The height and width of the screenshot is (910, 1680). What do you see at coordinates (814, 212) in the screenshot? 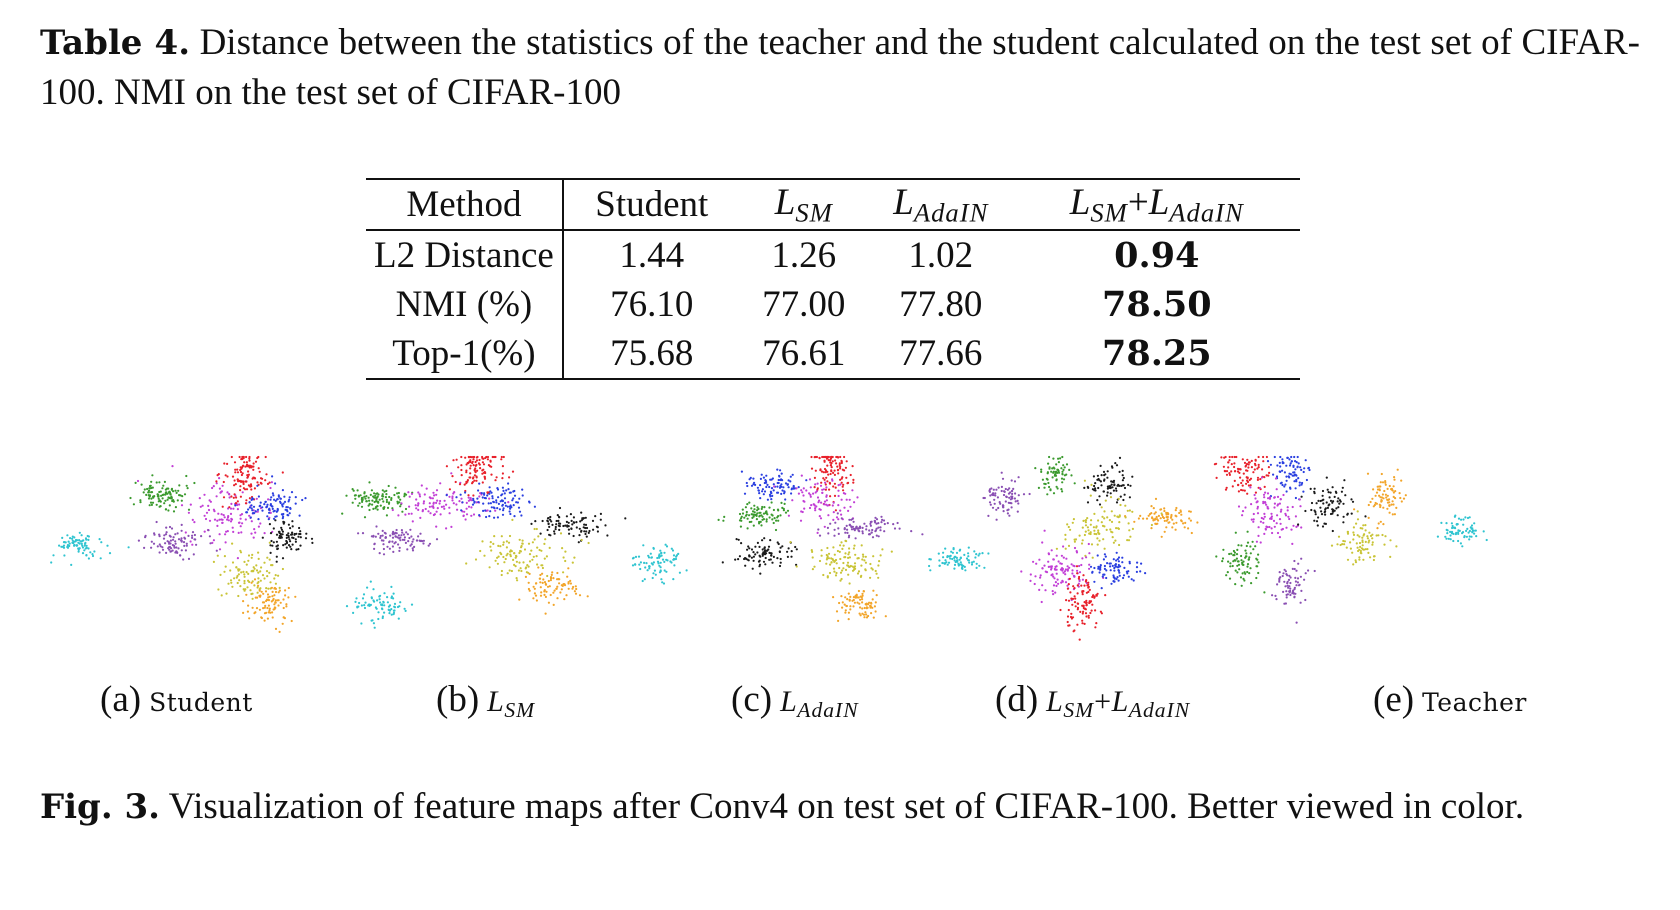
I see `header-lsm-sub: SM` at bounding box center [814, 212].